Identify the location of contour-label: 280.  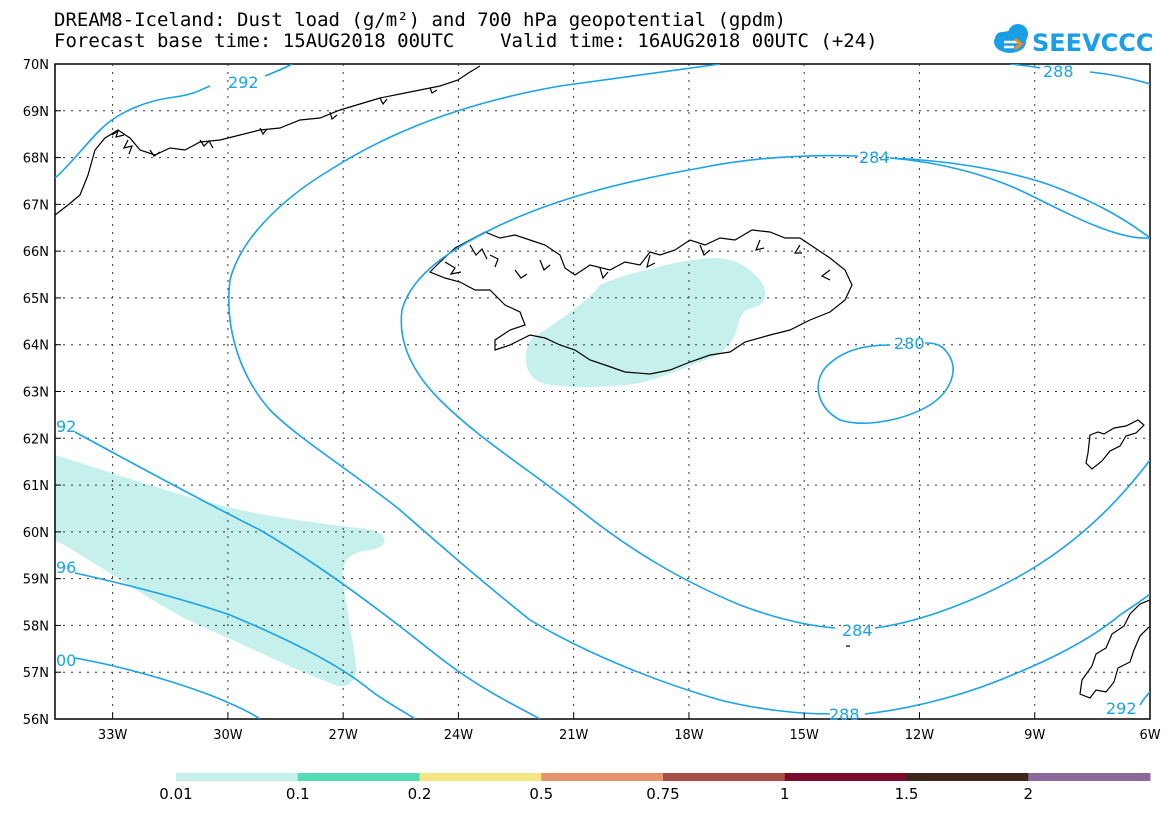
(909, 343).